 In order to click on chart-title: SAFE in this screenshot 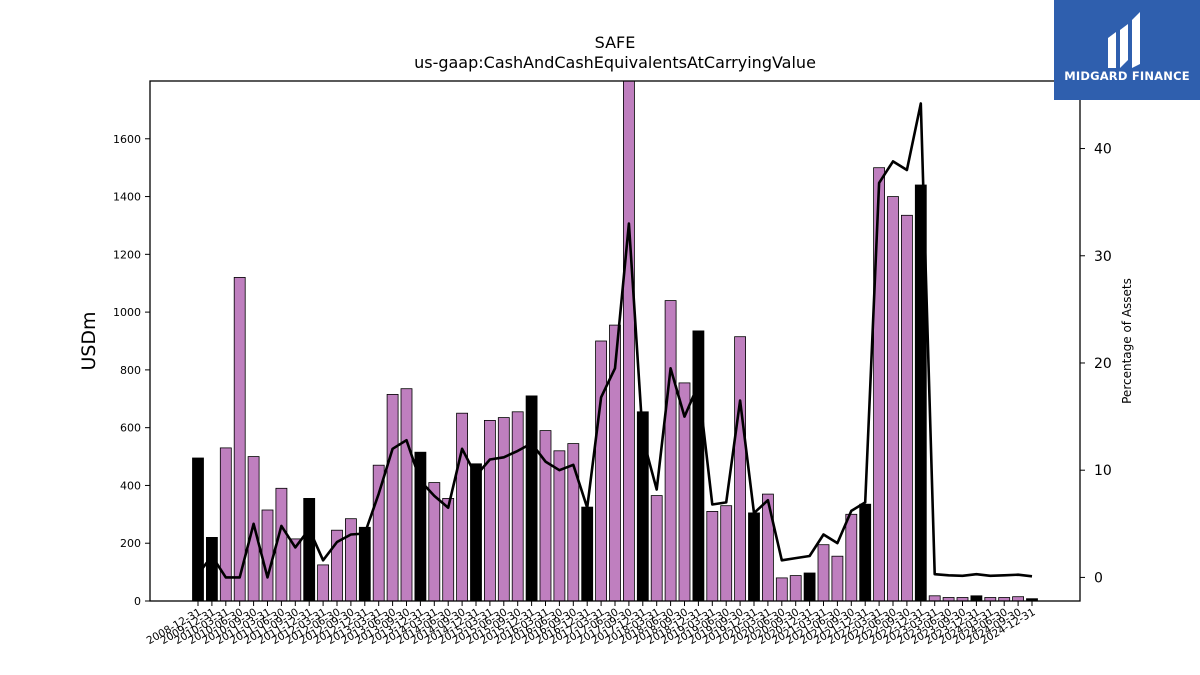, I will do `click(615, 42)`.